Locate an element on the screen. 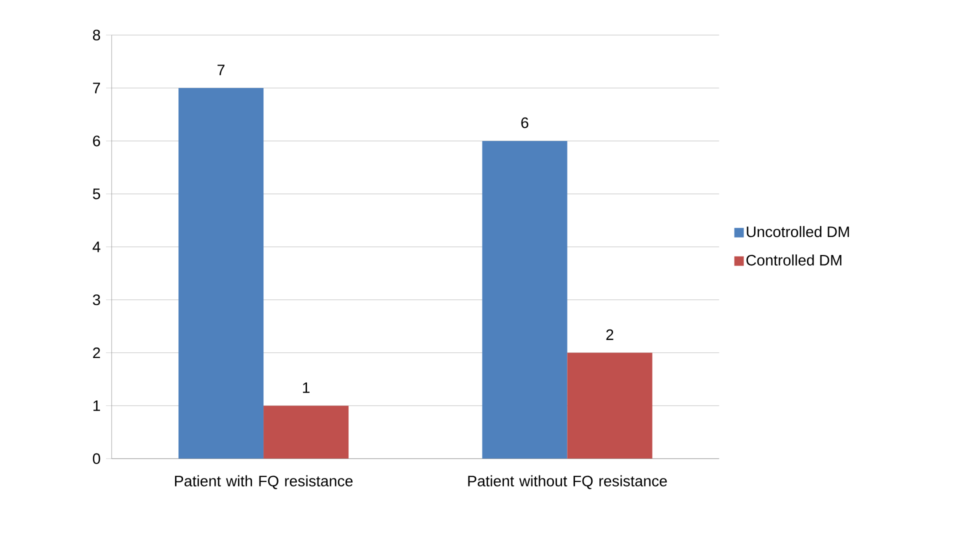 This screenshot has width=957, height=548. y-tick-label: 5 is located at coordinates (96, 194).